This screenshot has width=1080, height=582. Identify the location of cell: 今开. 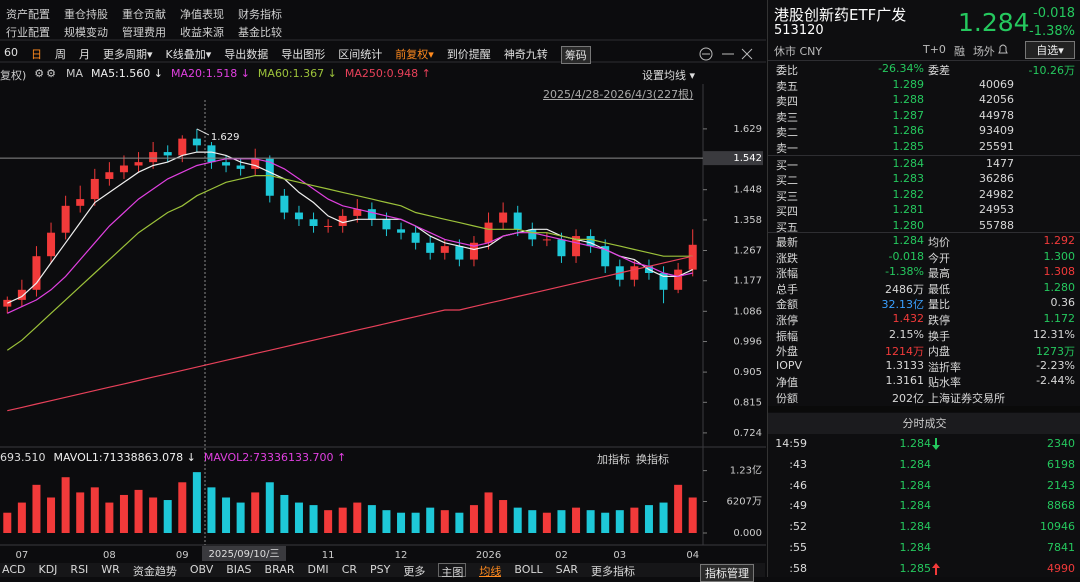
(939, 258).